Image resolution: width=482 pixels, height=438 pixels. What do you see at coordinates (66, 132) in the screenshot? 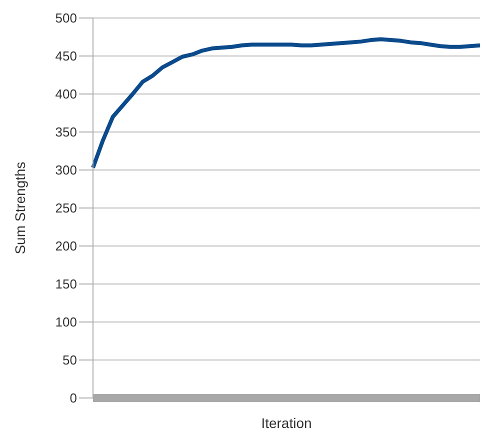
I see `y-tick-label: 350` at bounding box center [66, 132].